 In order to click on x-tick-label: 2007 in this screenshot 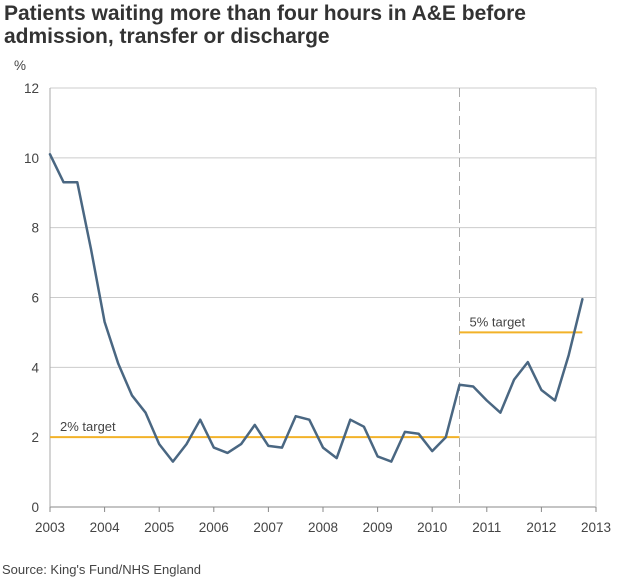, I will do `click(268, 527)`.